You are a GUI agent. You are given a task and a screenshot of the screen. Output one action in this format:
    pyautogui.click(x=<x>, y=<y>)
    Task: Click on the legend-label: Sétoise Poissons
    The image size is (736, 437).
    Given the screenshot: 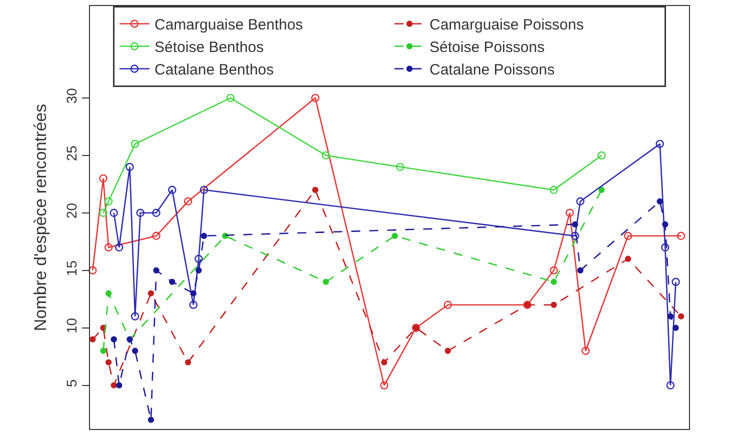 What is the action you would take?
    pyautogui.click(x=487, y=47)
    